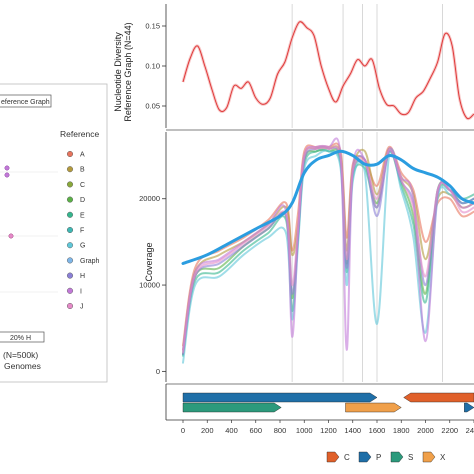  Describe the element at coordinates (304, 430) in the screenshot. I see `x-tick-label: 1000` at that location.